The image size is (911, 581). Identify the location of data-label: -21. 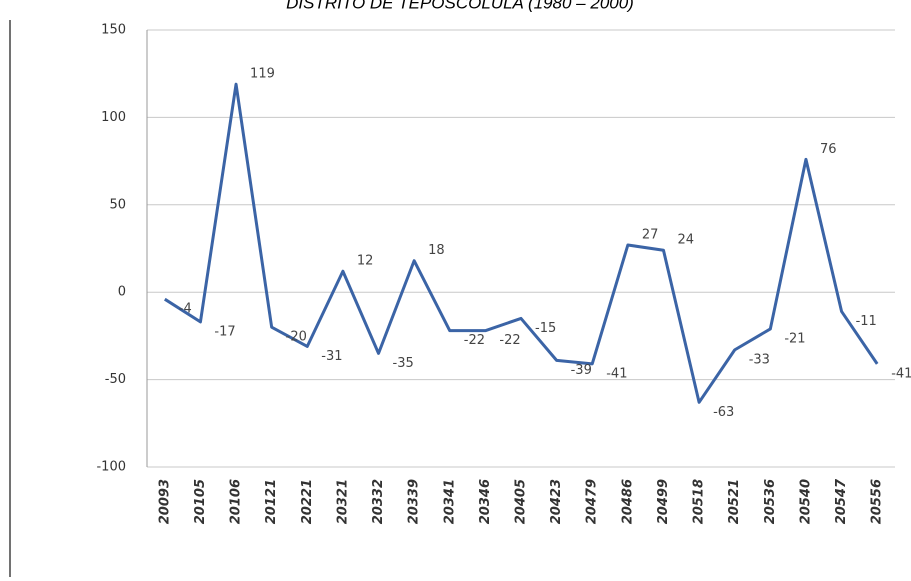
(794, 338).